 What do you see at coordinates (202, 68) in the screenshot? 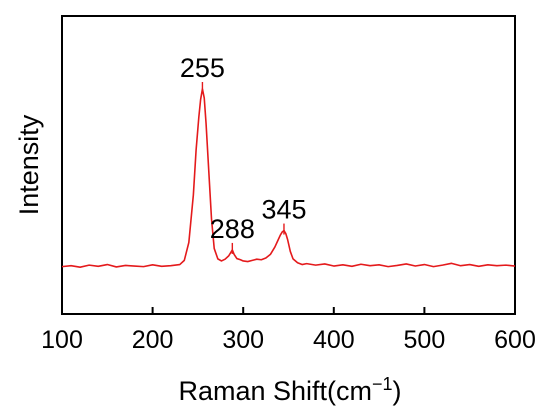
I see `peak-label-255: 255` at bounding box center [202, 68].